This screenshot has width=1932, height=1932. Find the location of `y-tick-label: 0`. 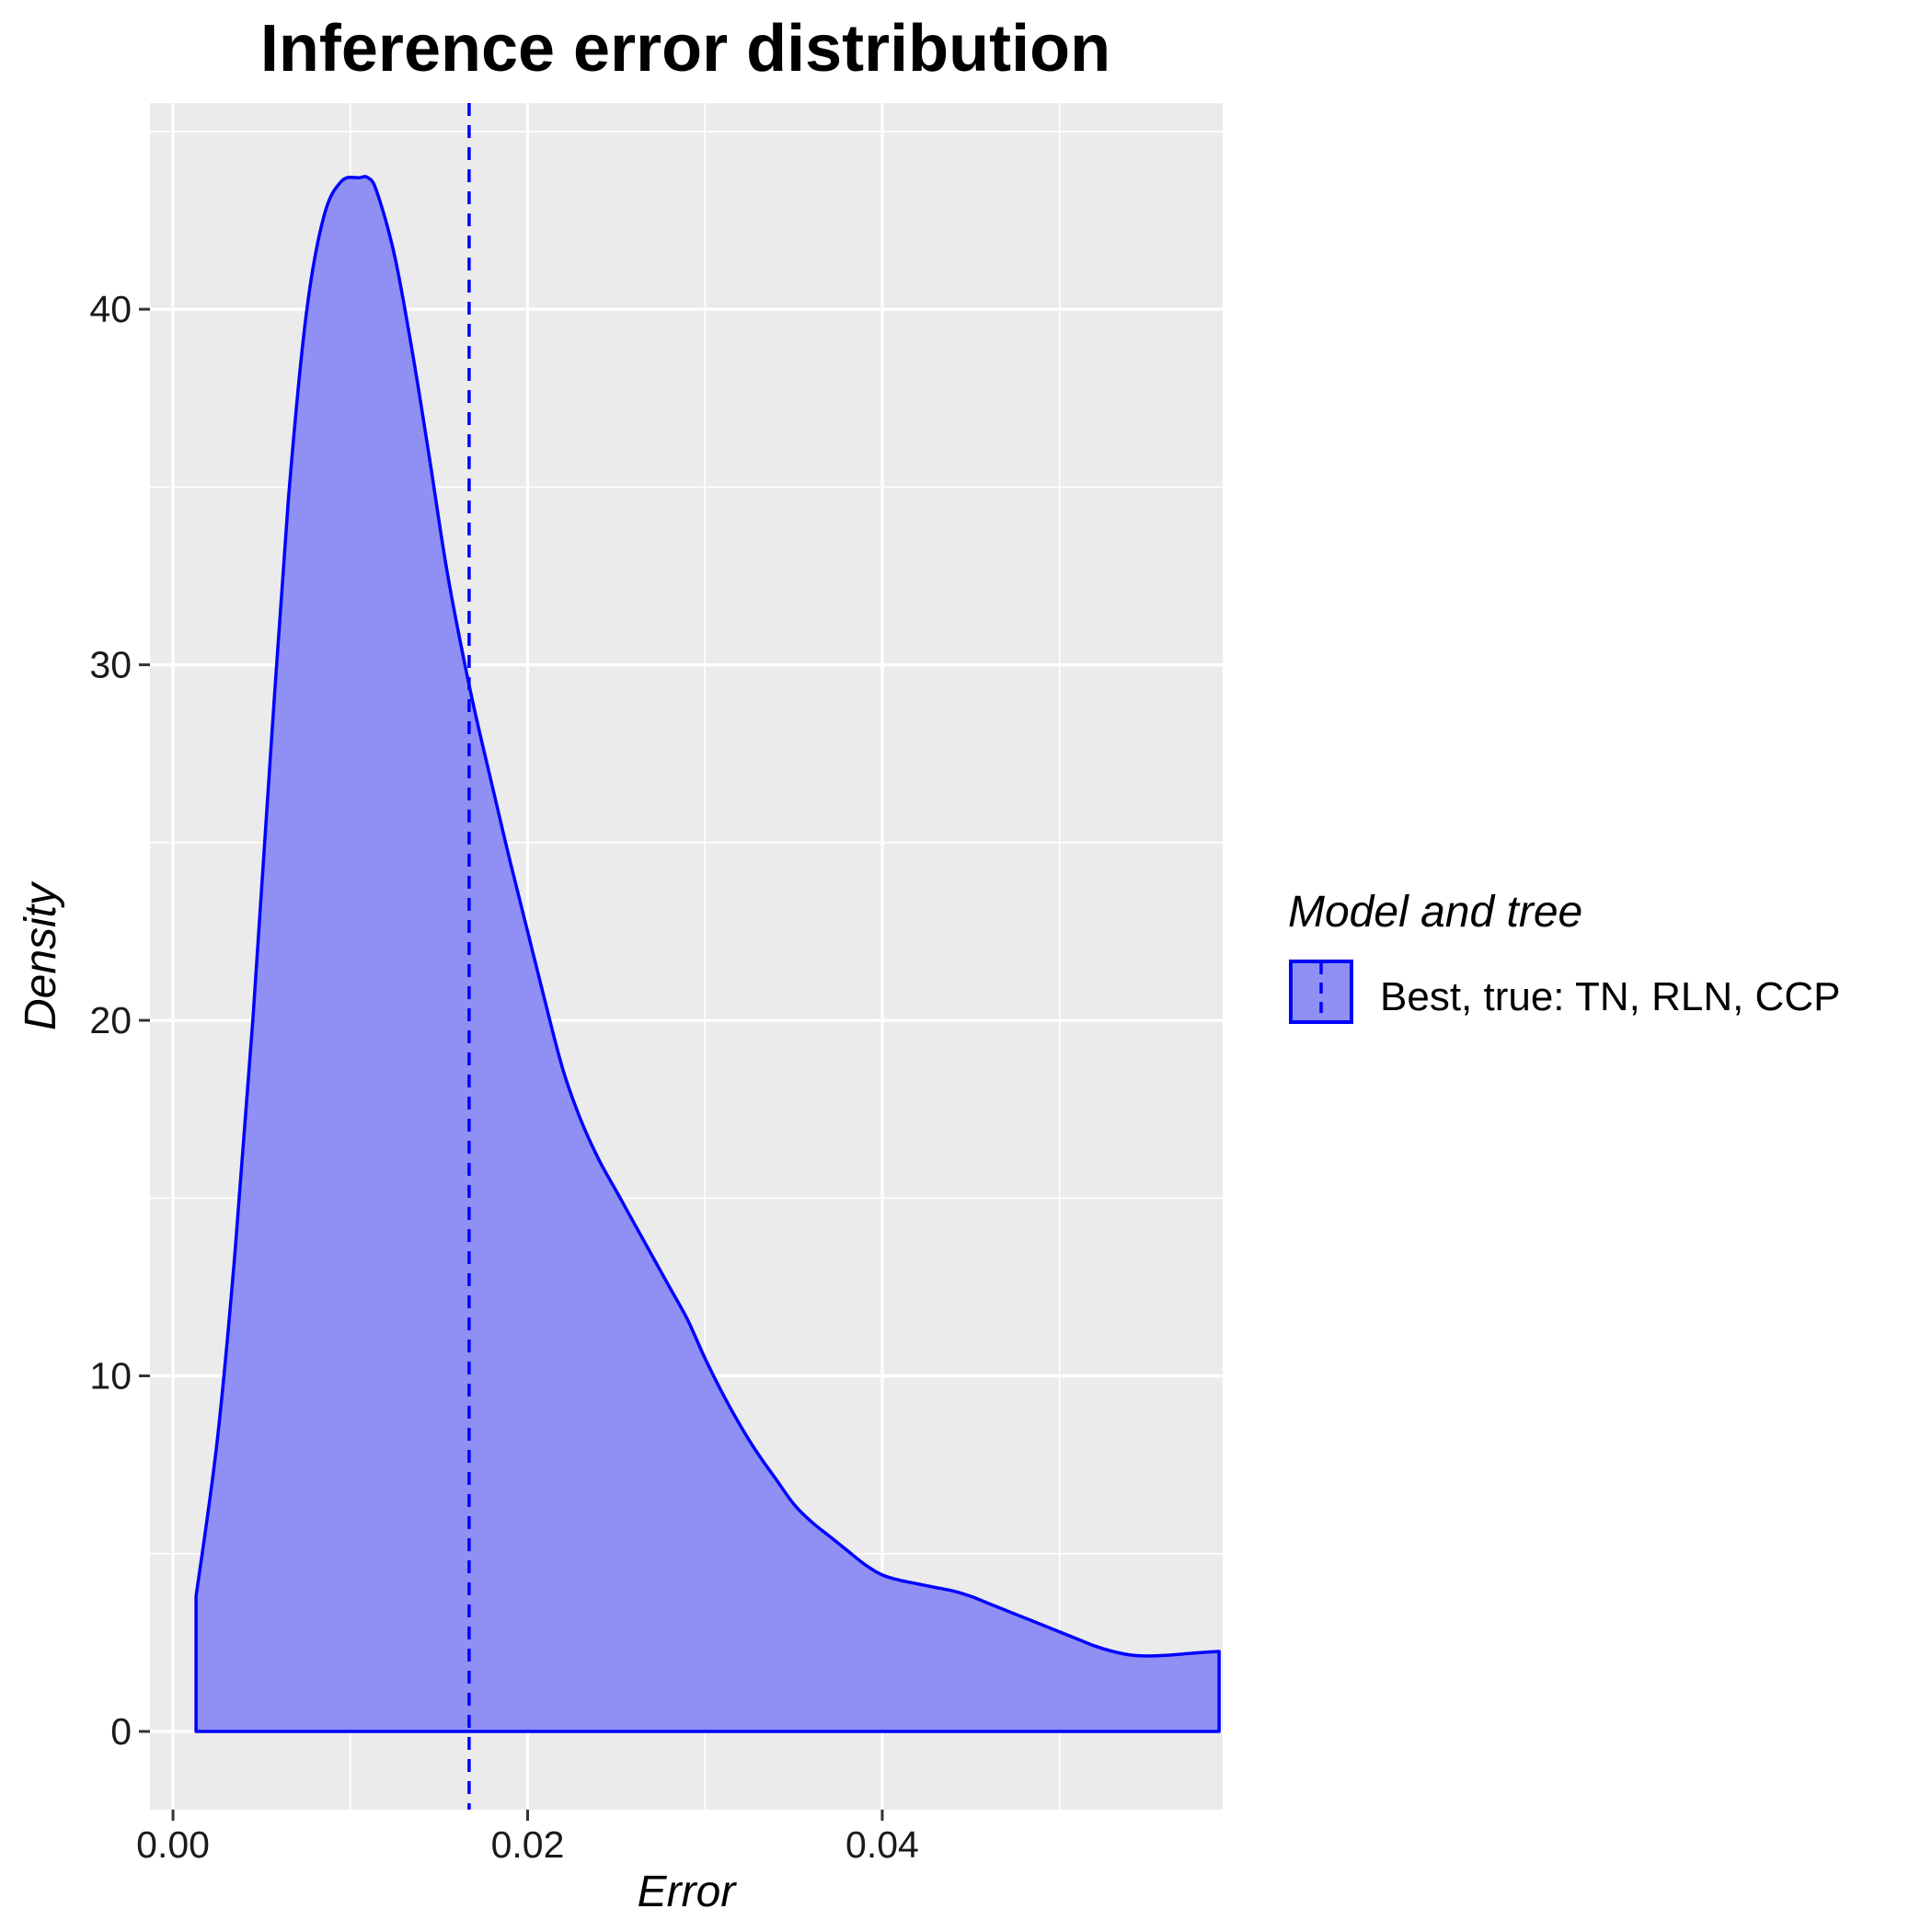

y-tick-label: 0 is located at coordinates (121, 1731).